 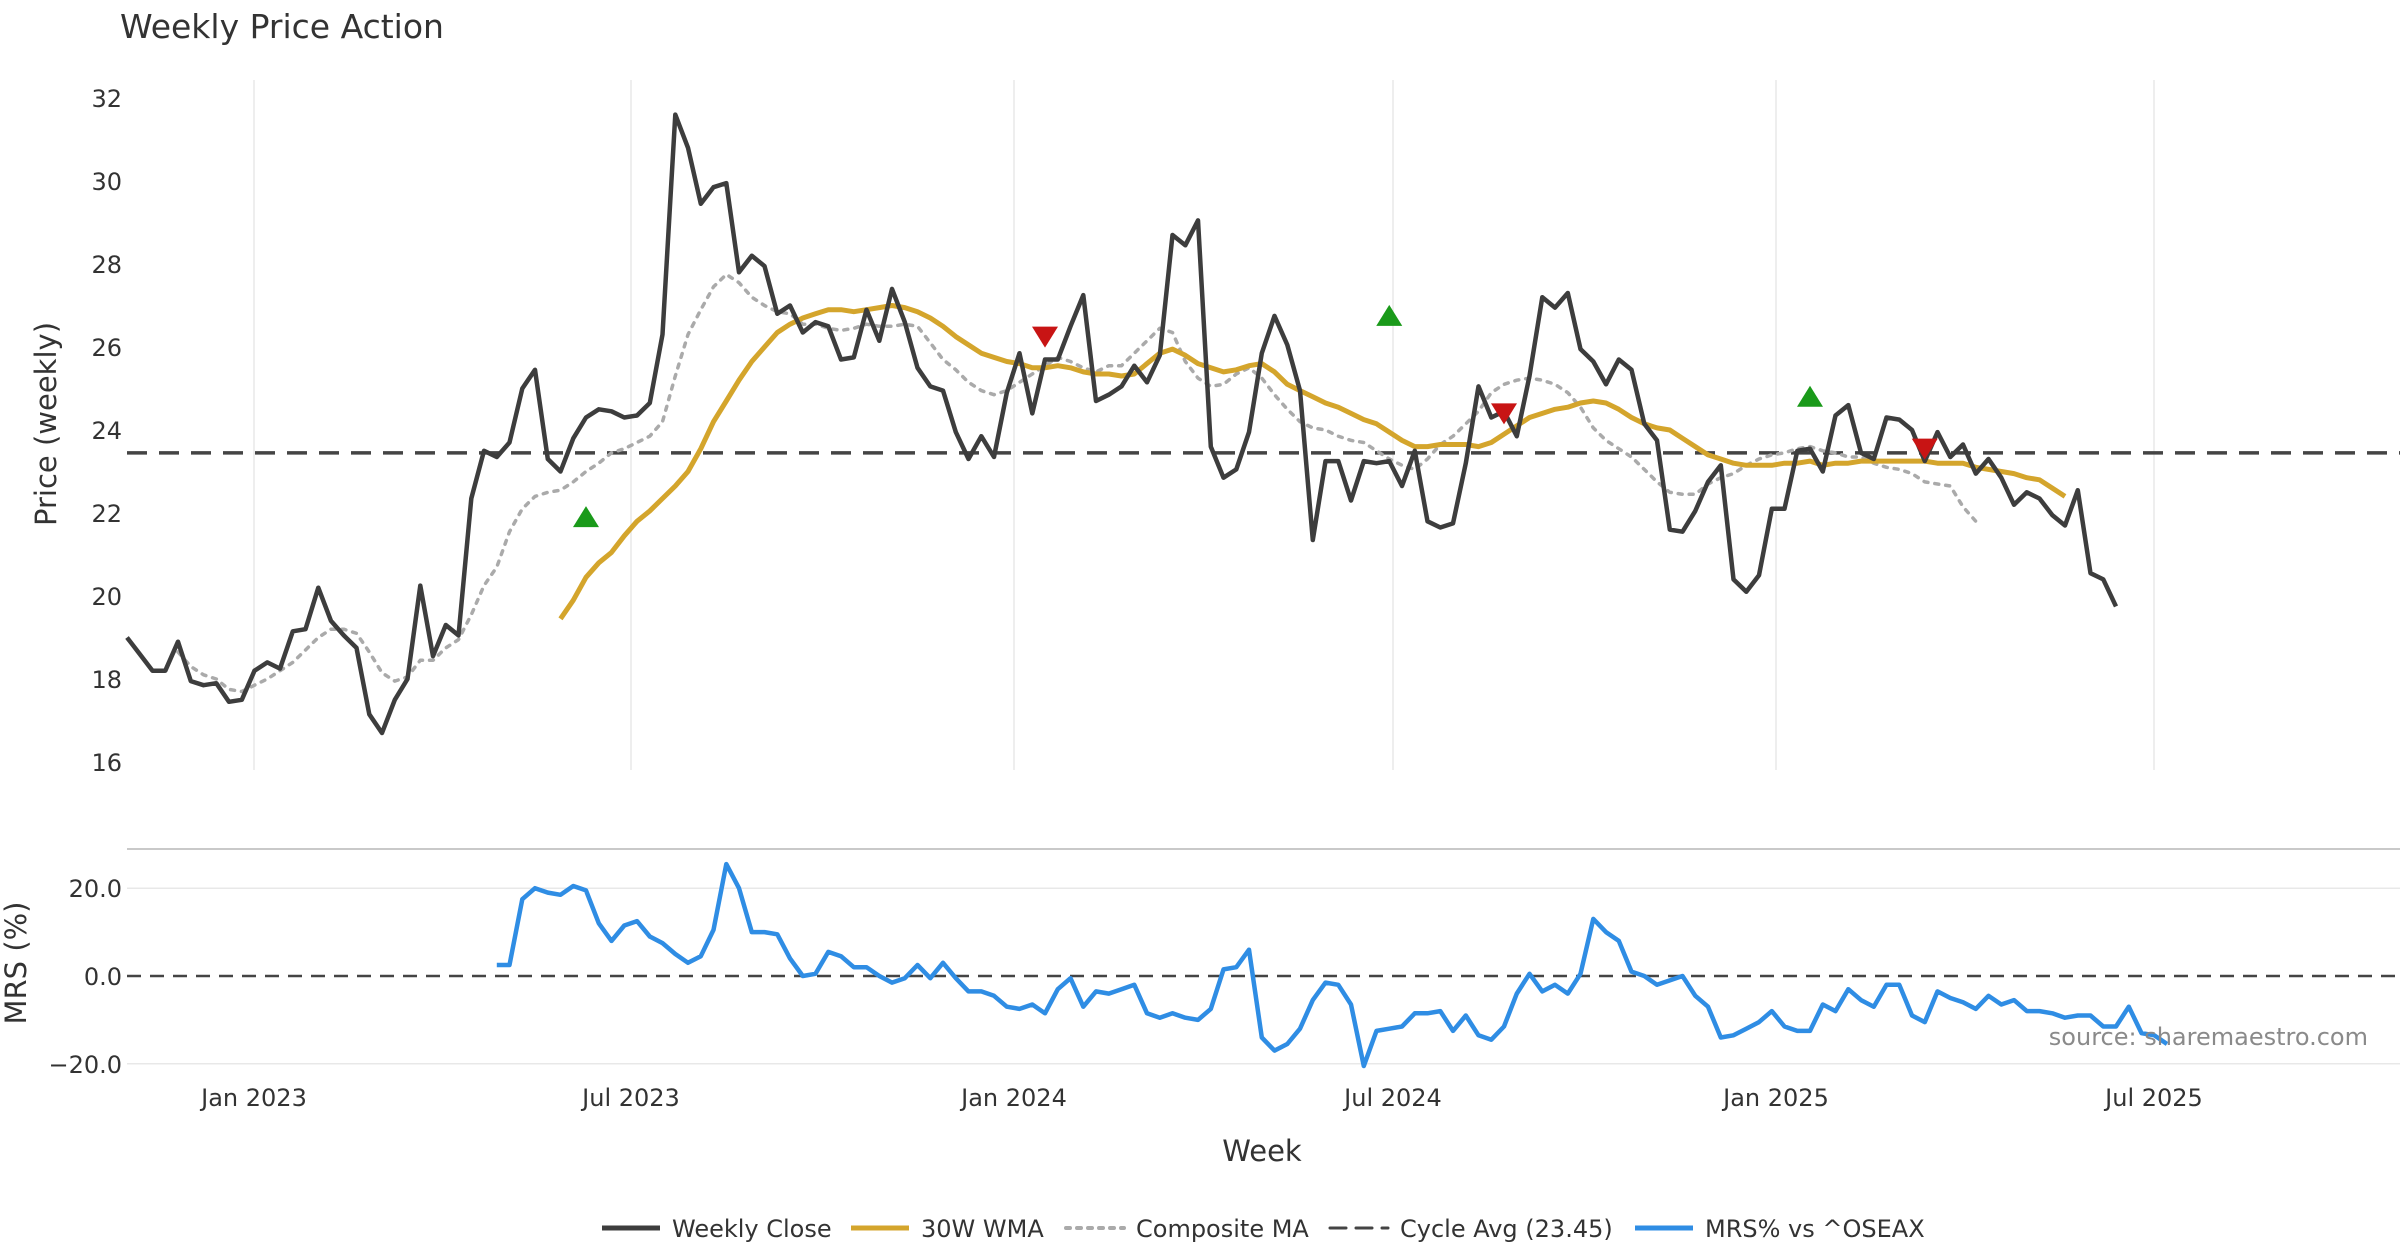 I want to click on mrs-y-ticks: 20.0 0.0 −20.0, so click(x=85, y=977).